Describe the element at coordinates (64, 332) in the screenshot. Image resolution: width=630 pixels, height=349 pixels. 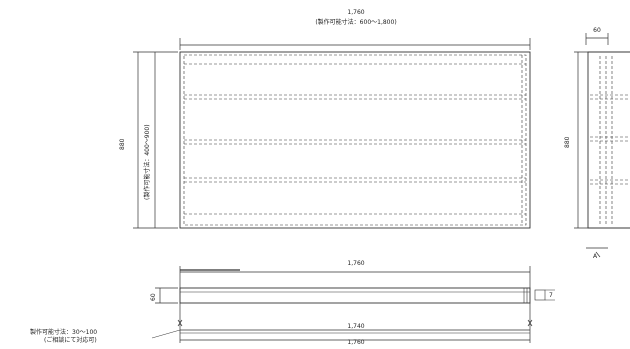
I see `plan-range-note-line1: 製作可能寸法：30〜100` at that location.